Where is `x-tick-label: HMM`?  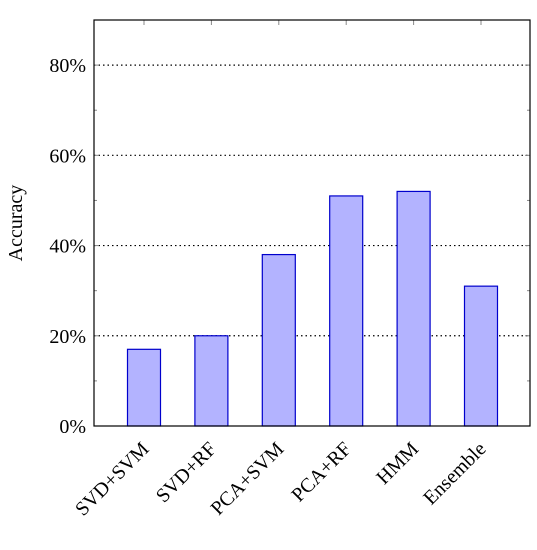
x-tick-label: HMM is located at coordinates (397, 463).